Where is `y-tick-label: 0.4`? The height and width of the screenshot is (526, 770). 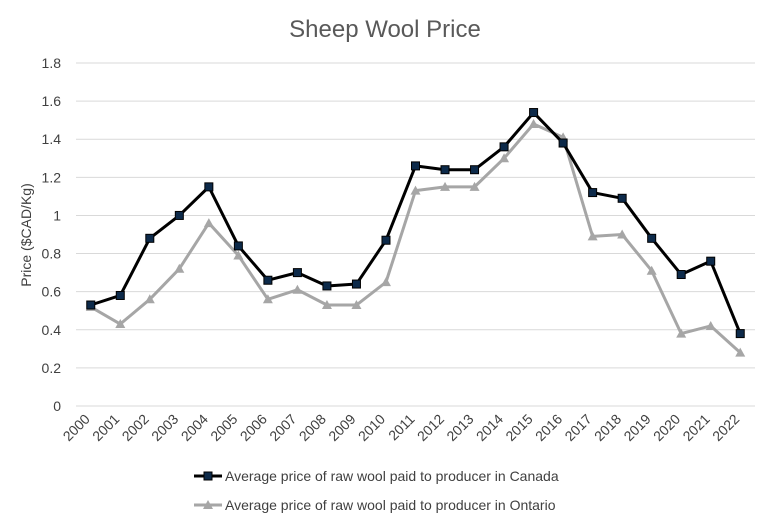
y-tick-label: 0.4 is located at coordinates (52, 330).